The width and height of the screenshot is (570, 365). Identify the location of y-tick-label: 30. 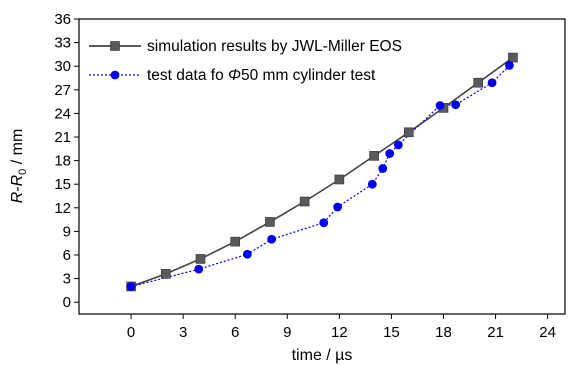
(62, 66).